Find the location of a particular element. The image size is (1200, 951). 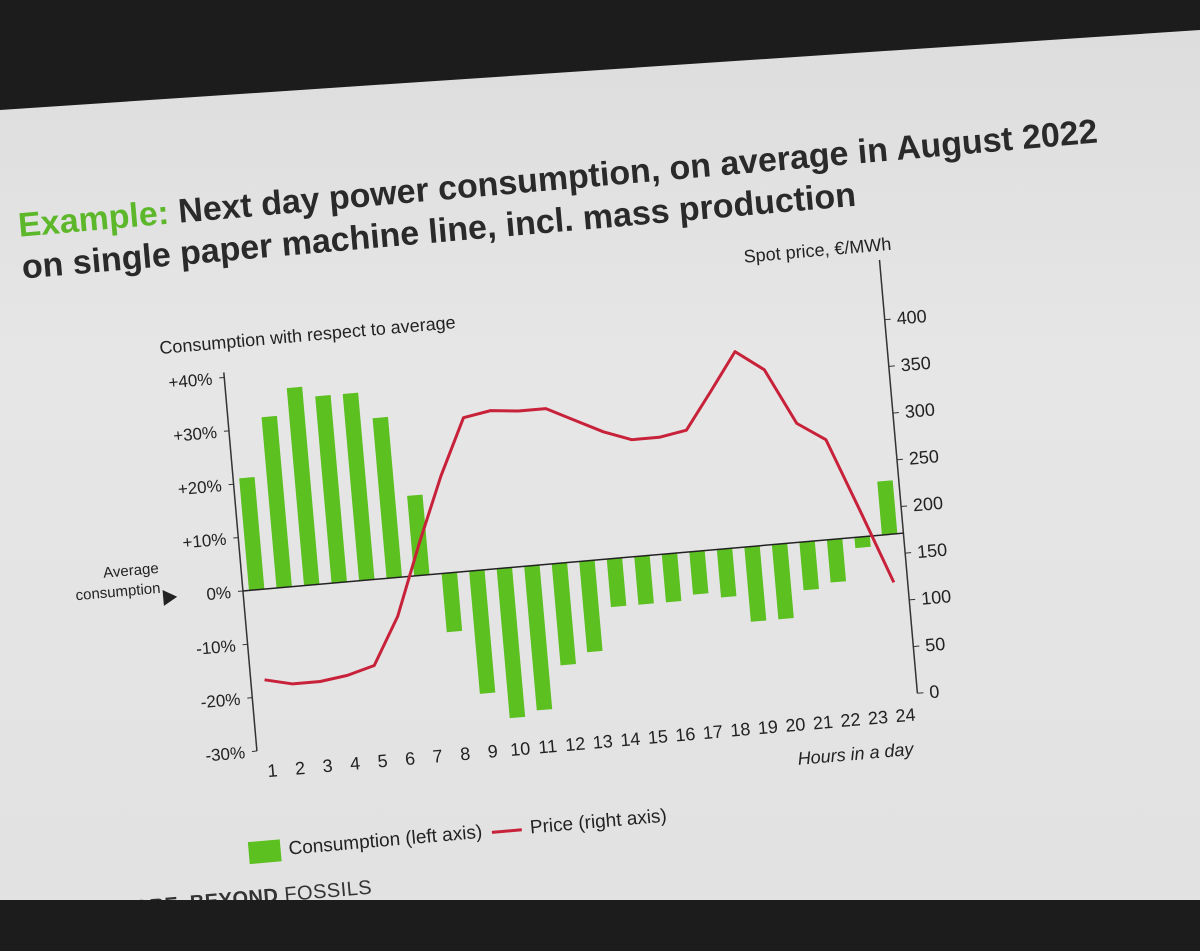

average-arrow-icon is located at coordinates (170, 597).